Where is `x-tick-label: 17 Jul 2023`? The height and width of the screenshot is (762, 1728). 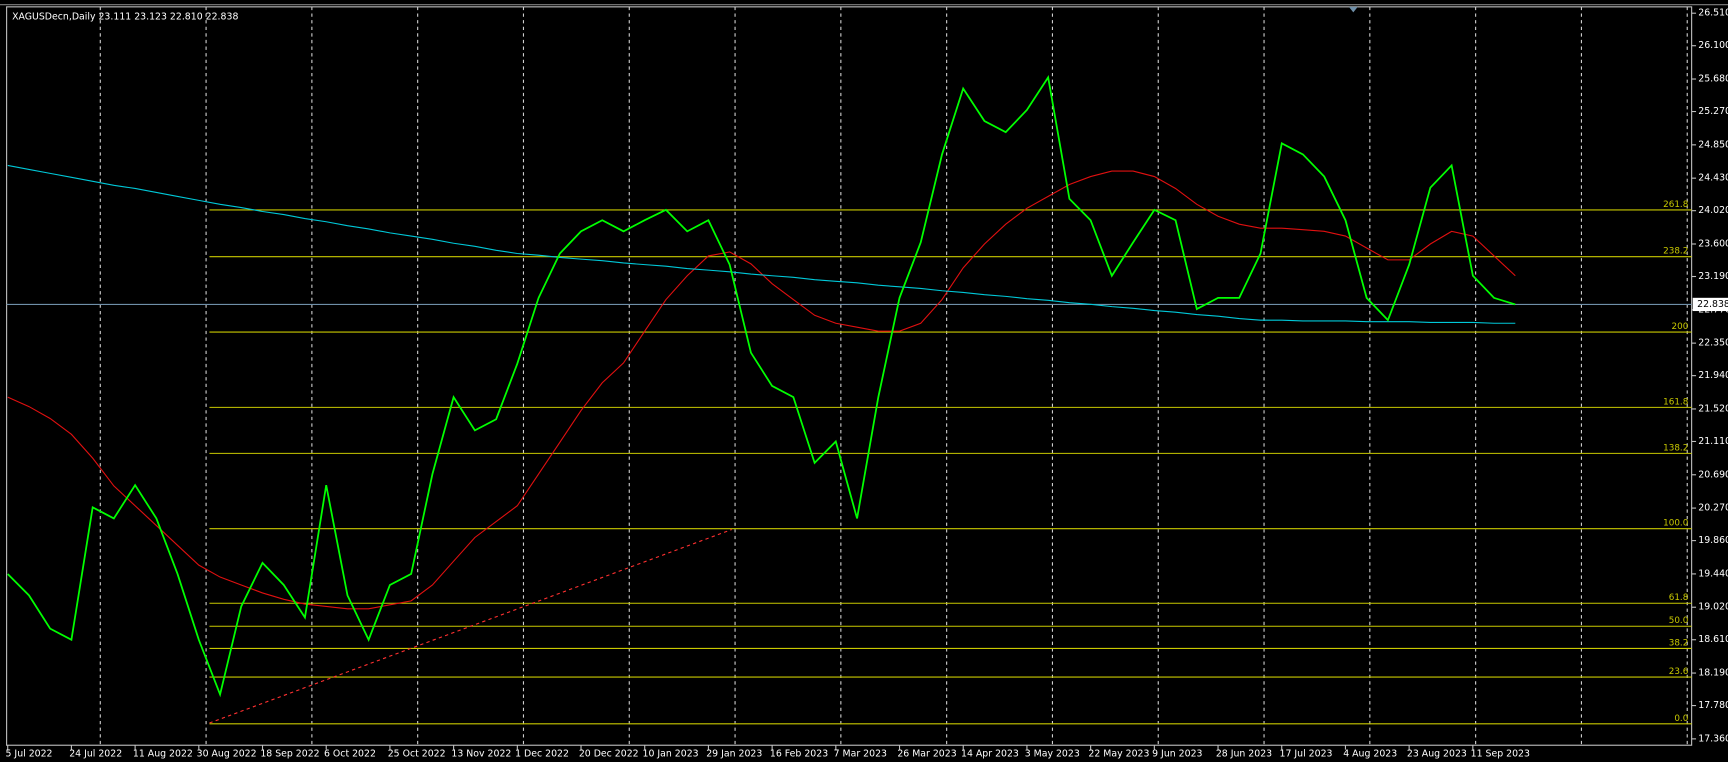
x-tick-label: 17 Jul 2023 is located at coordinates (1306, 754).